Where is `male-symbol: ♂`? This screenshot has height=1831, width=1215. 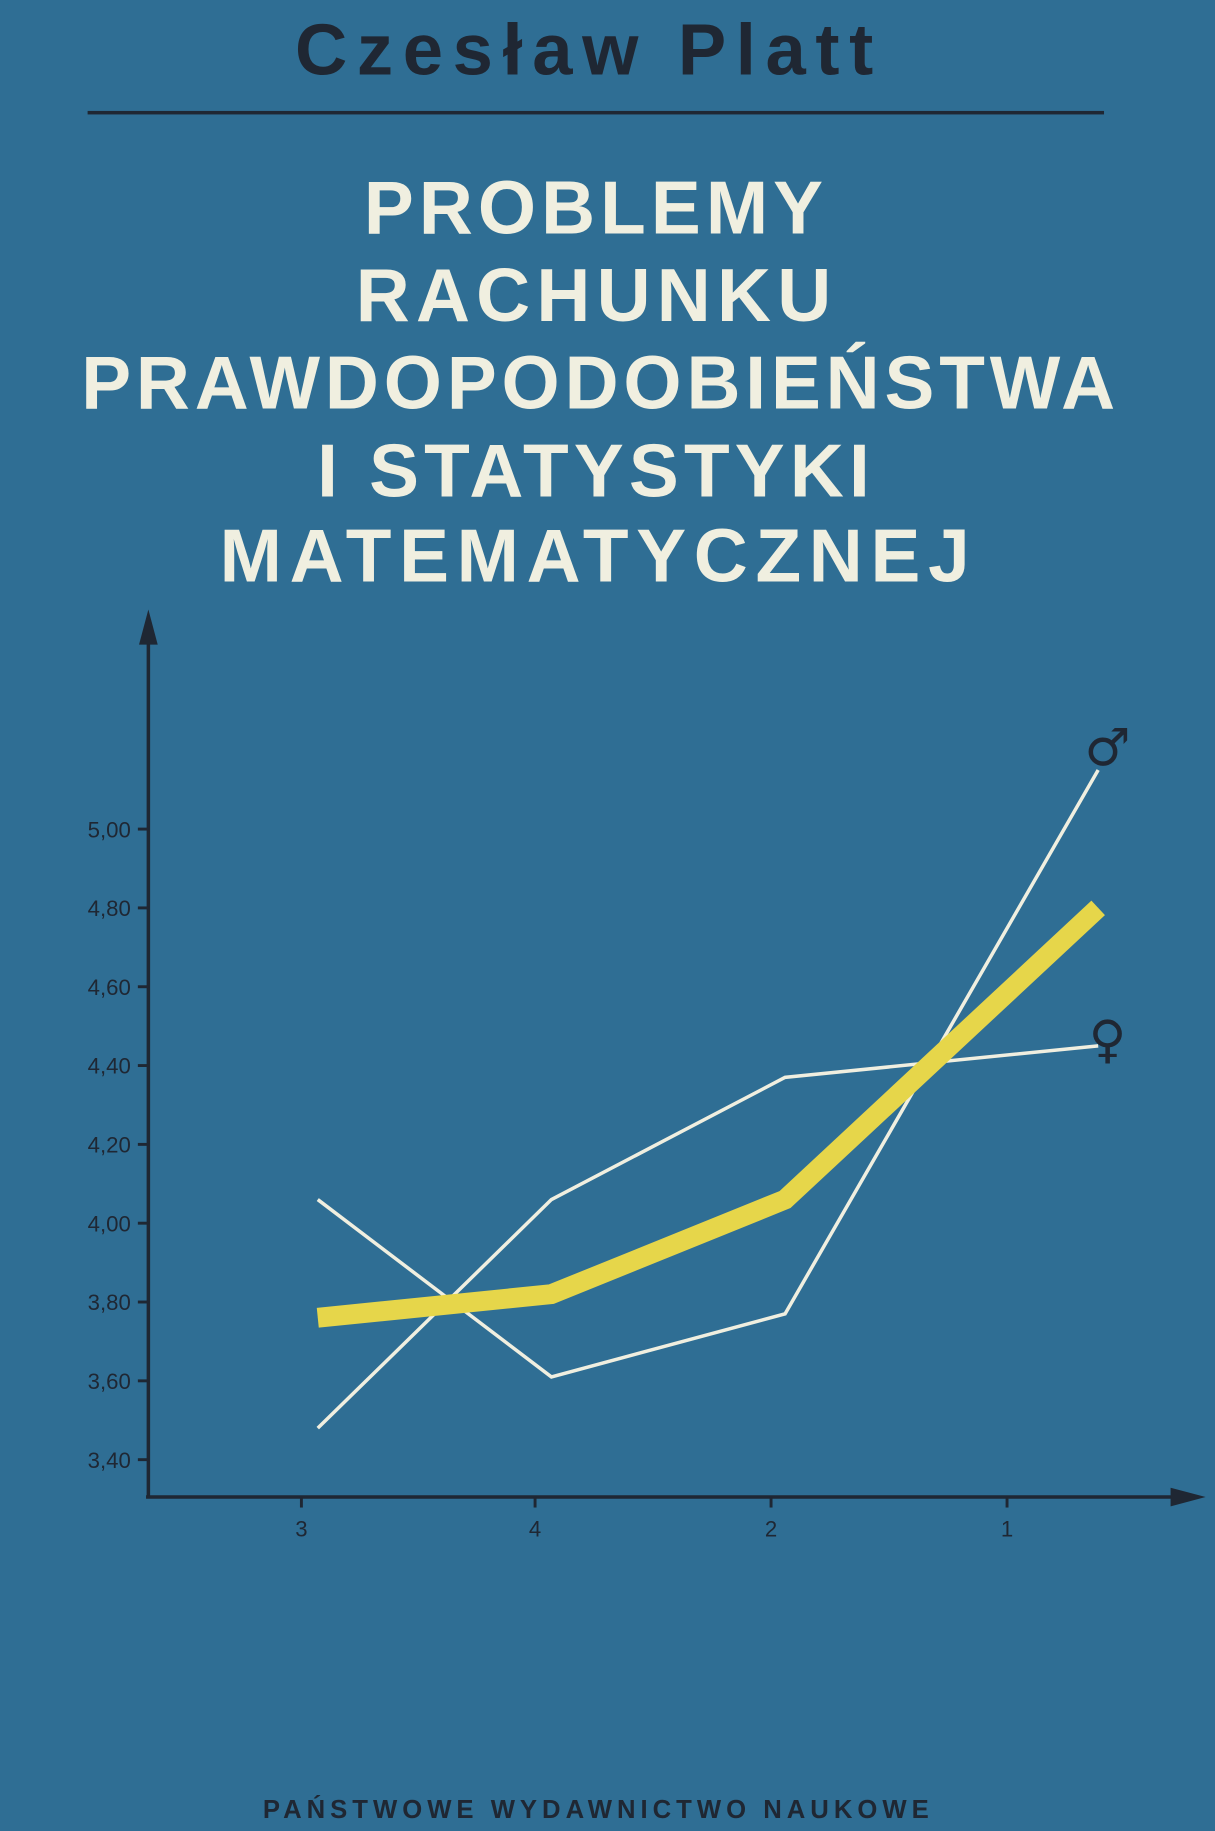
male-symbol: ♂ is located at coordinates (1107, 748).